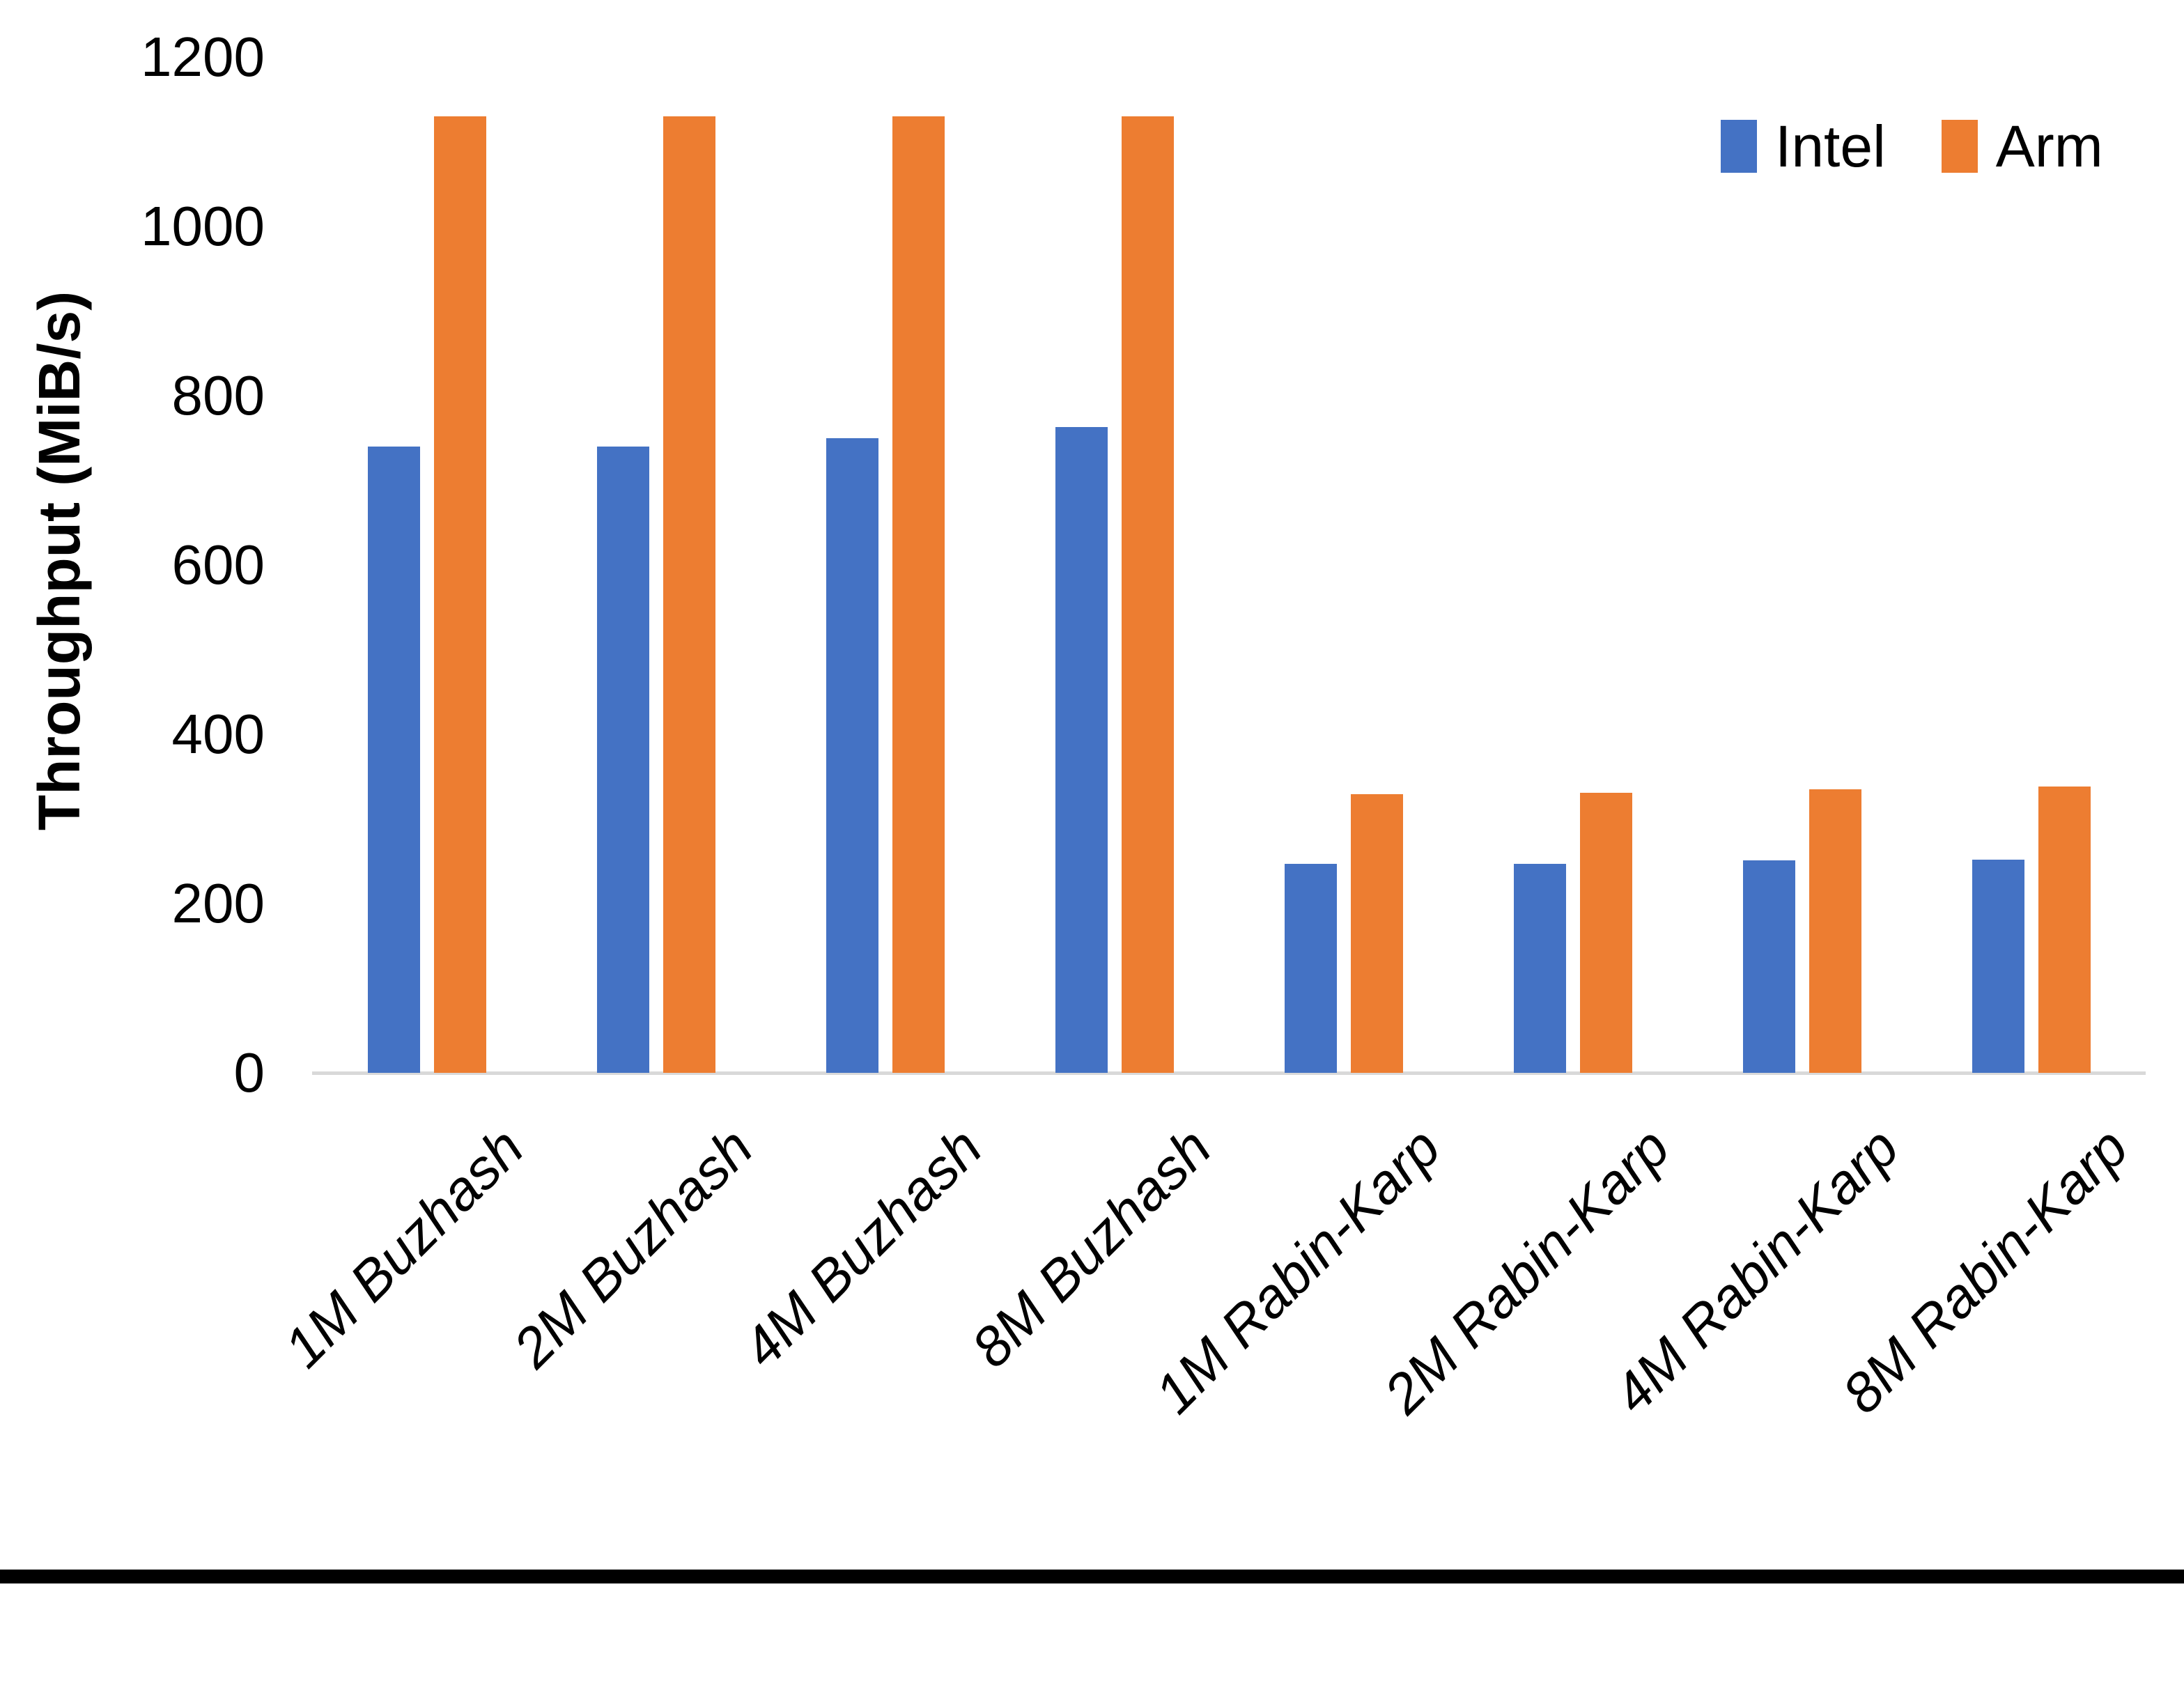 This screenshot has width=2184, height=1704. Describe the element at coordinates (2049, 146) in the screenshot. I see `legend-label-arm: Arm` at that location.